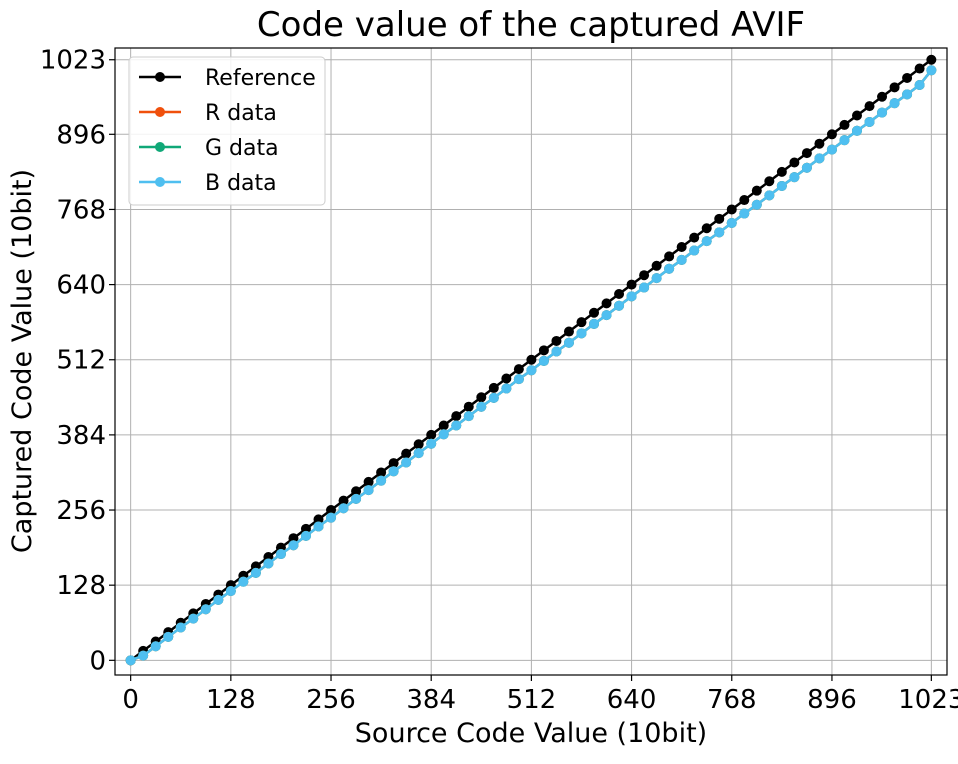 Image resolution: width=958 pixels, height=764 pixels. I want to click on x-tick-label: 1023, so click(928, 700).